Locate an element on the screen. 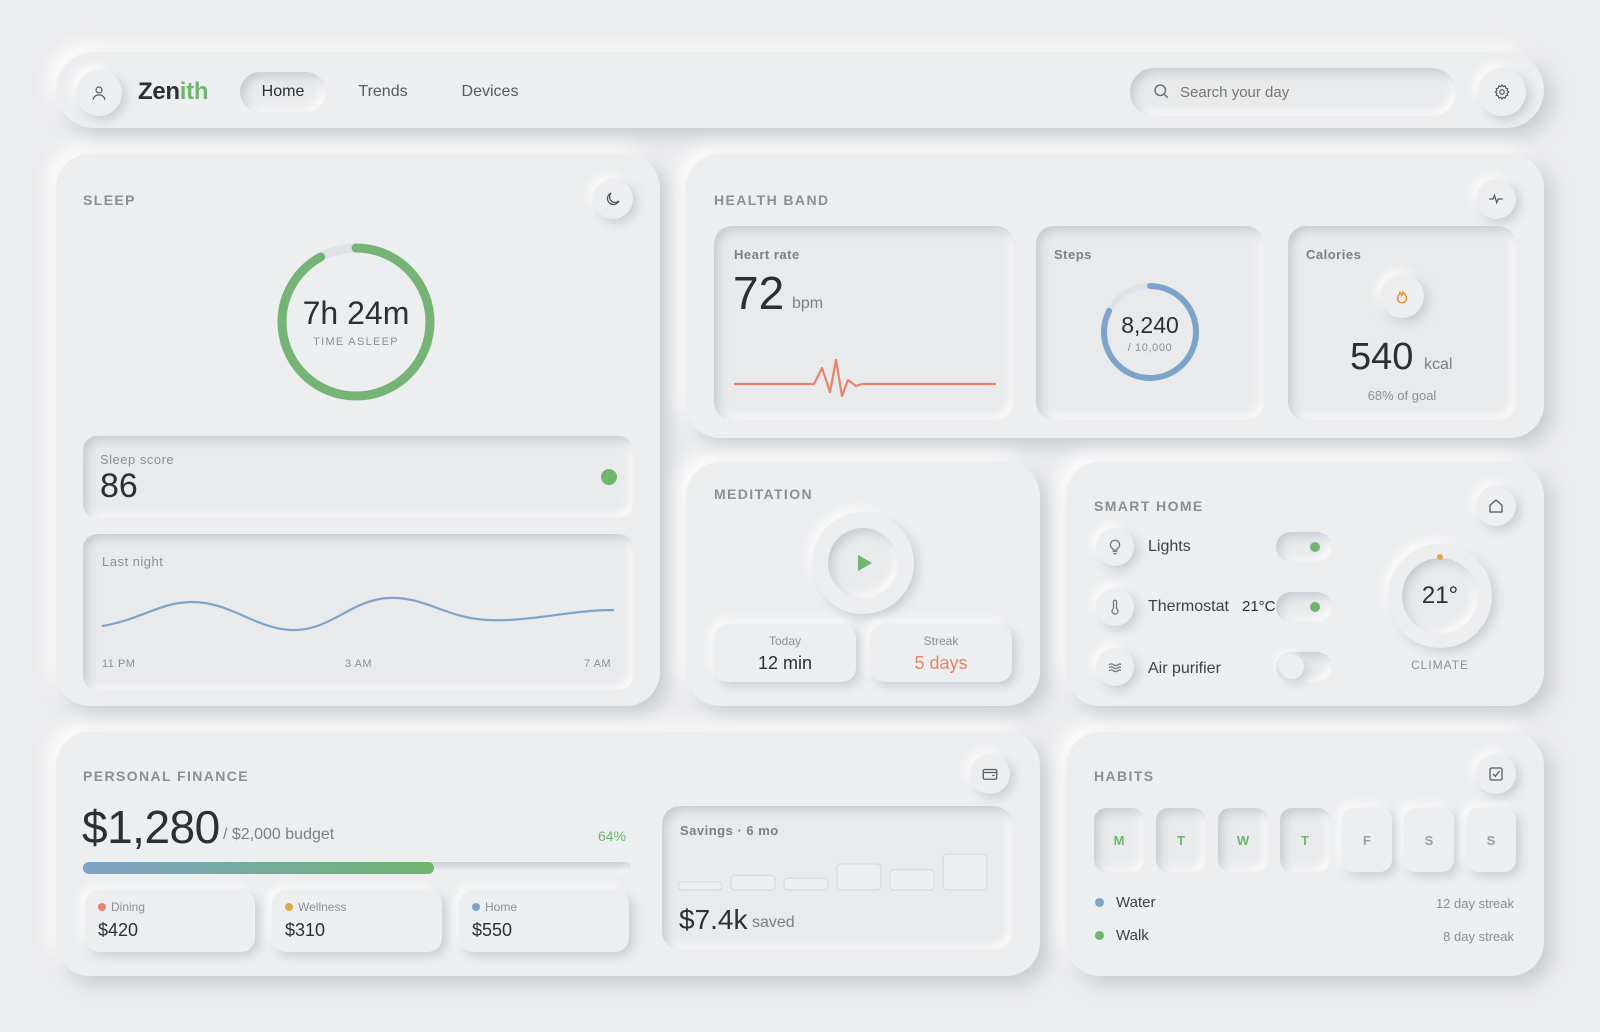  calories-badge is located at coordinates (1402, 296).